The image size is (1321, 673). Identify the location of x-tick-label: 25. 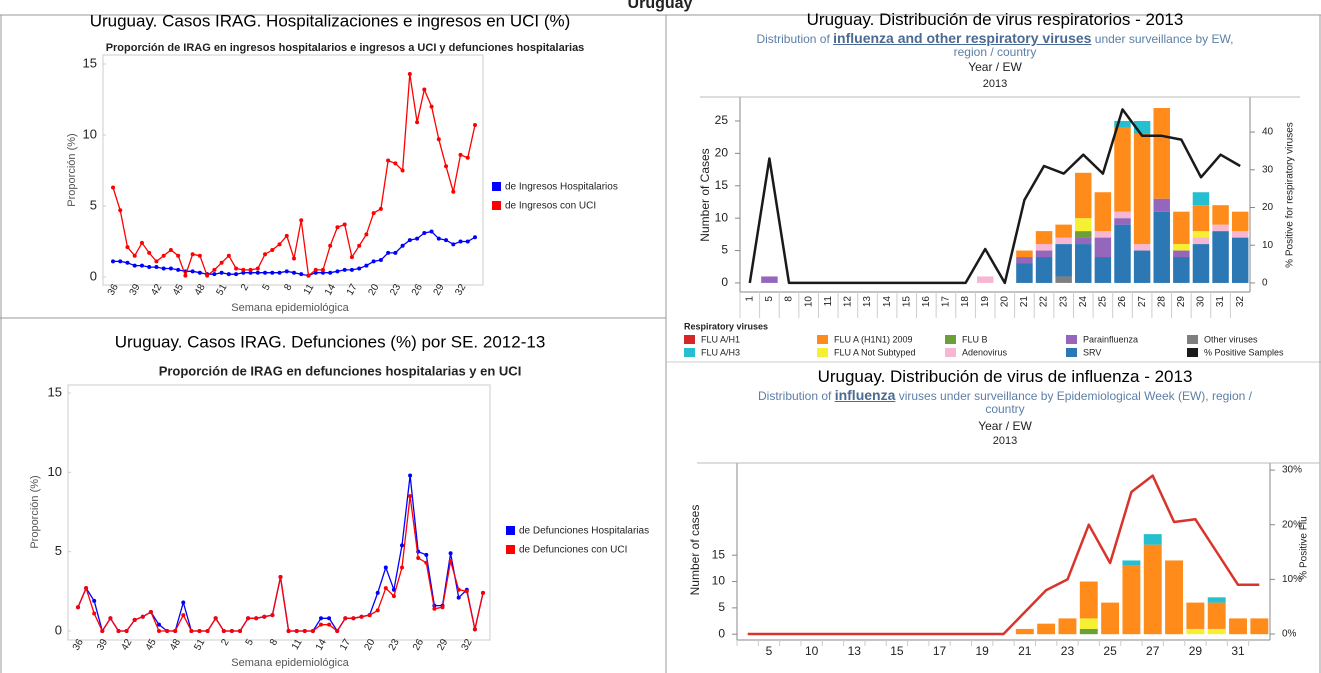
(1103, 302).